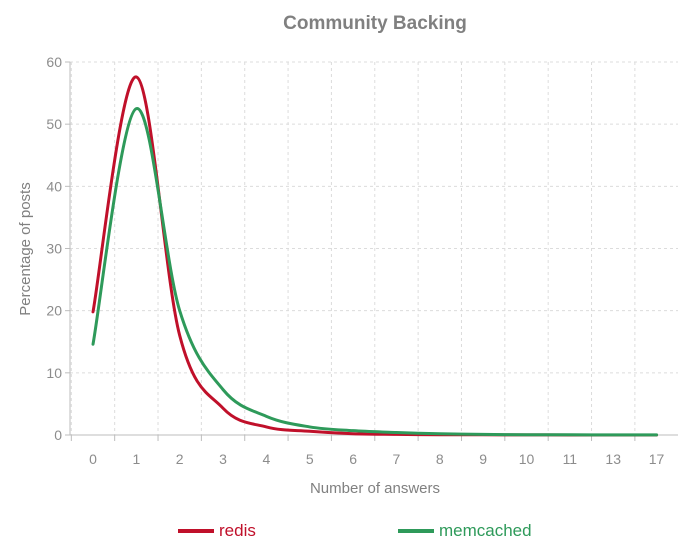  Describe the element at coordinates (440, 459) in the screenshot. I see `x-tick-label: 8` at that location.